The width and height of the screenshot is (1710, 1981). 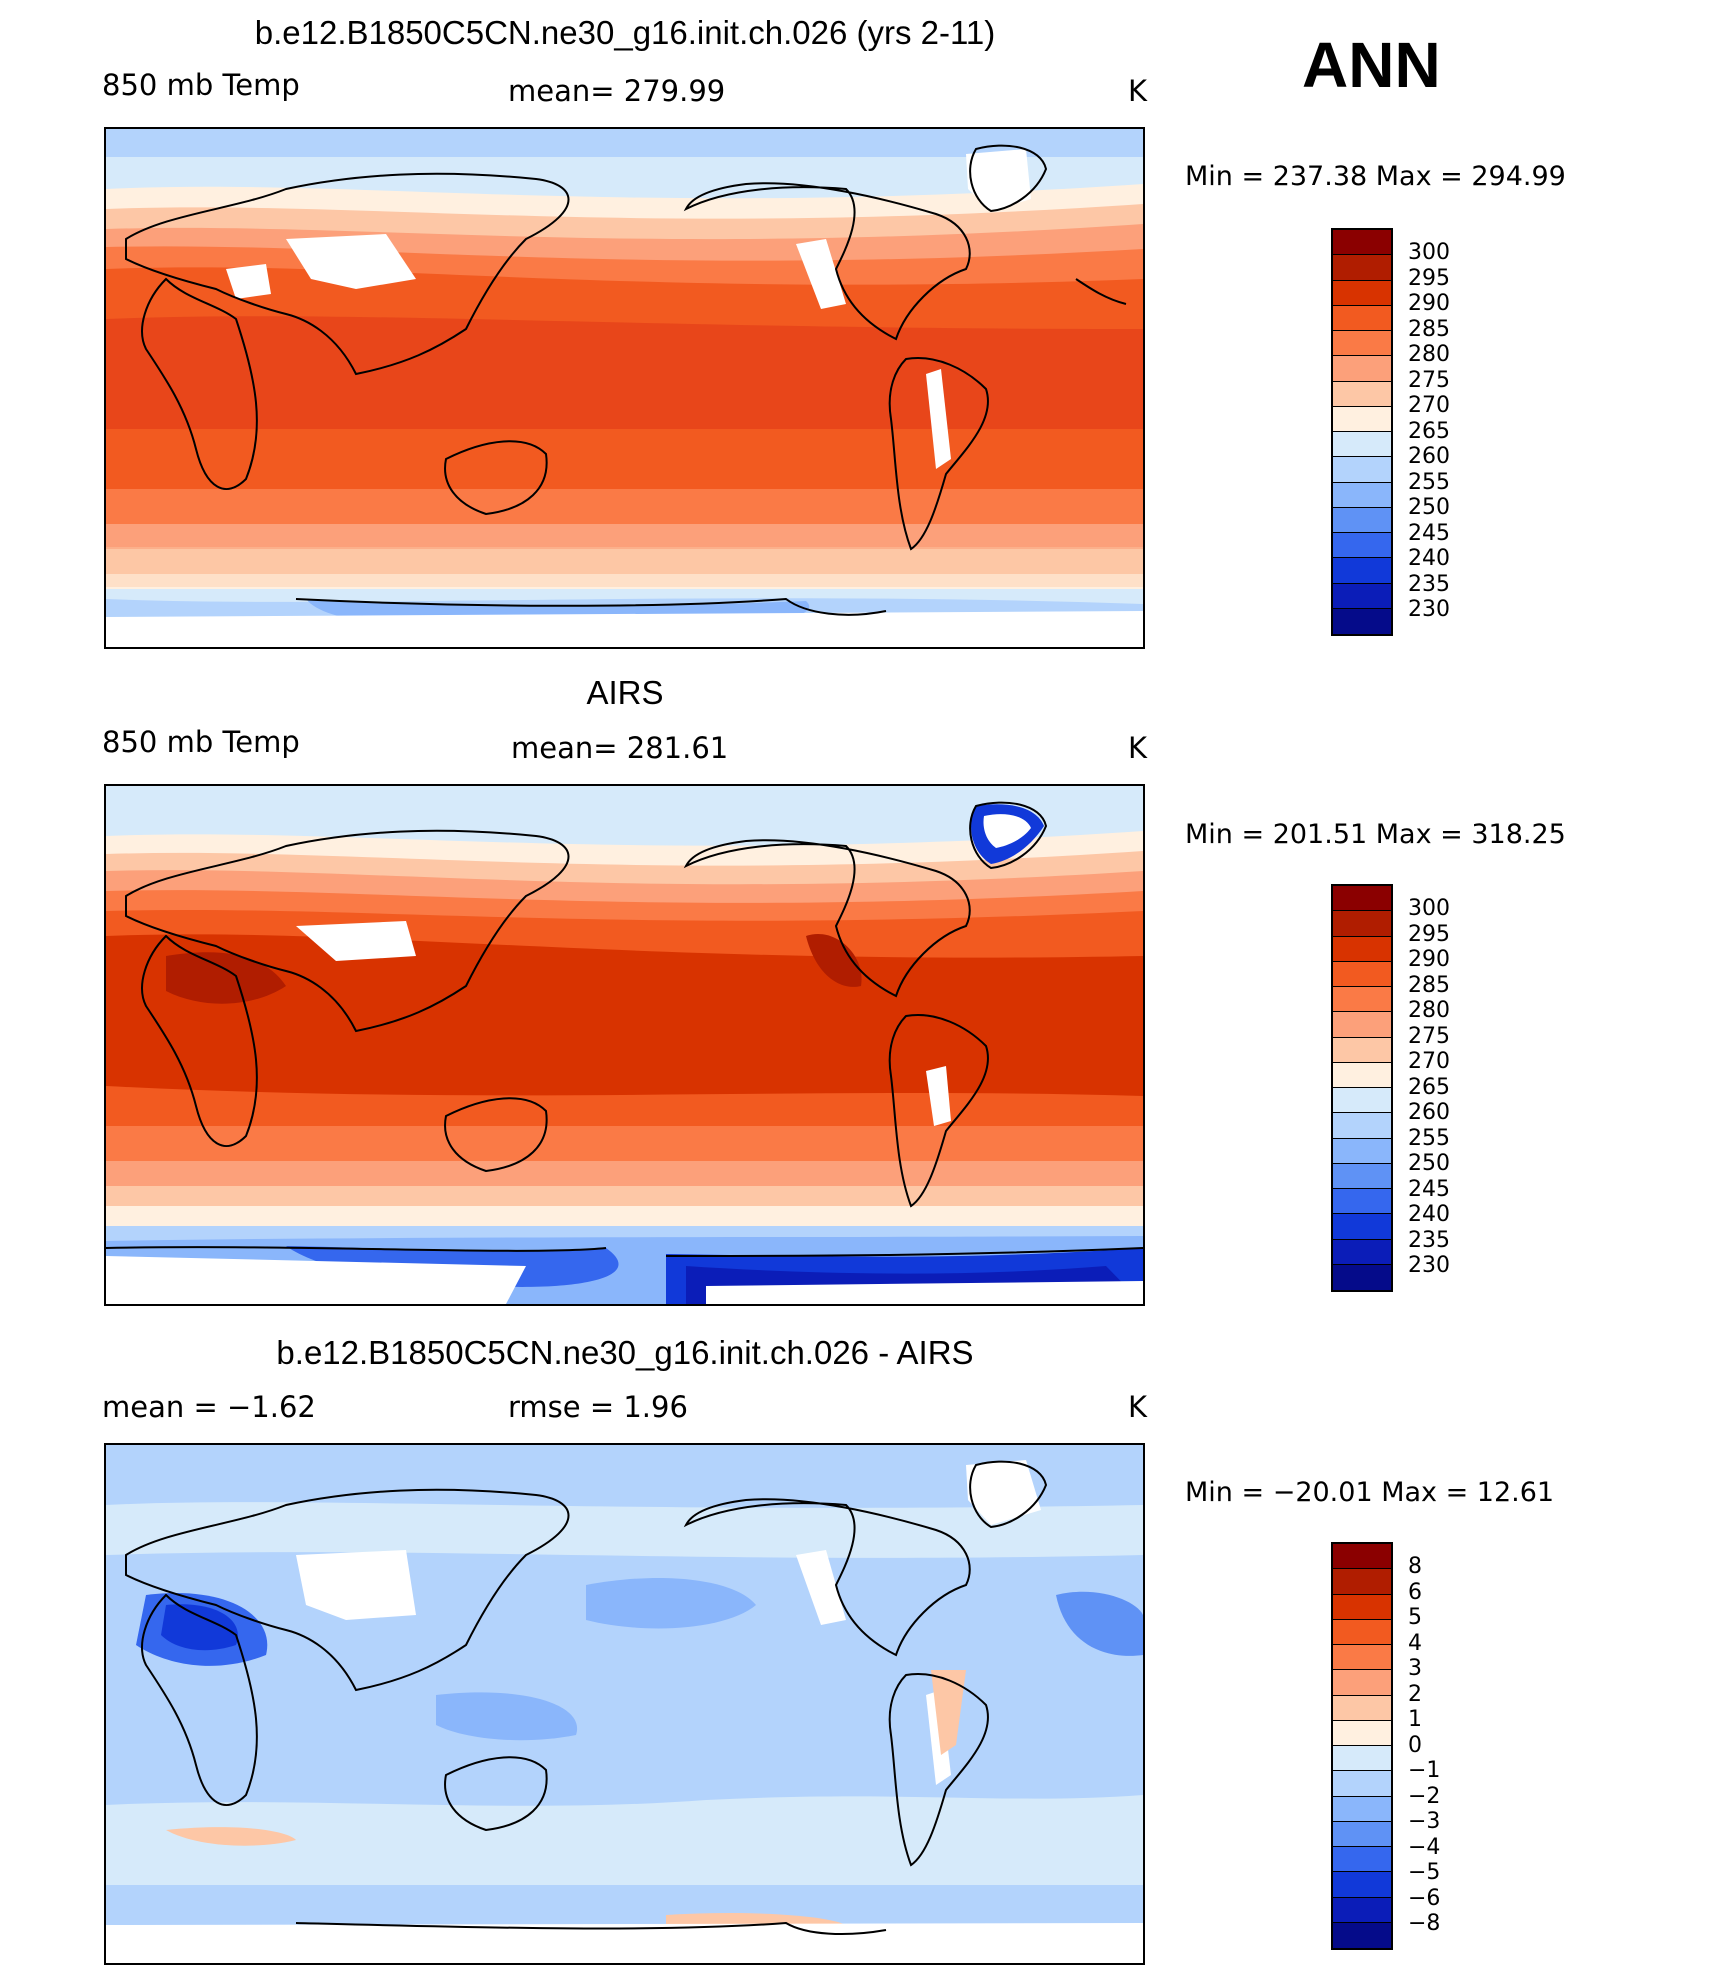 What do you see at coordinates (1415, 1643) in the screenshot?
I see `colorbar-label: 4` at bounding box center [1415, 1643].